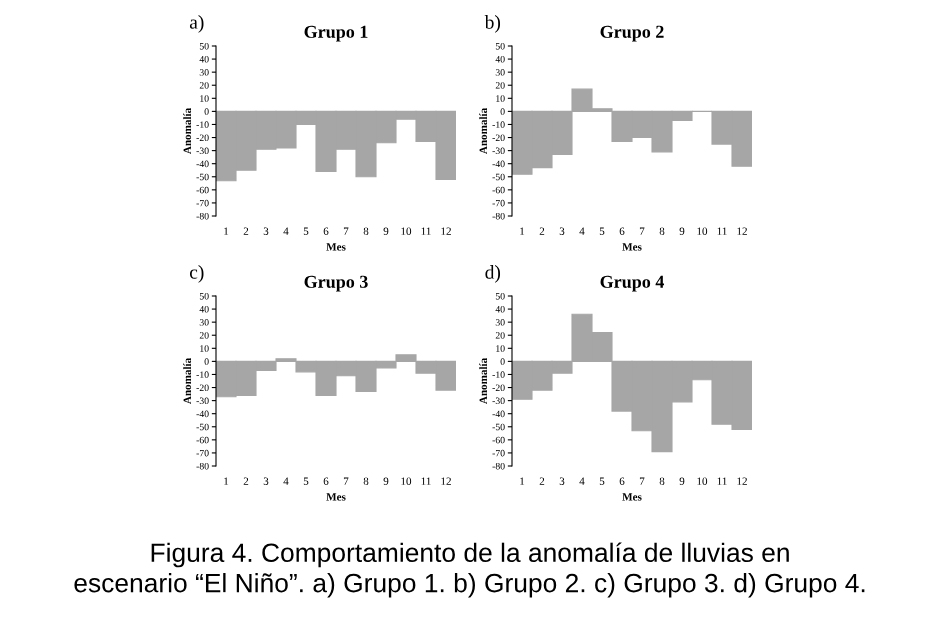 The width and height of the screenshot is (940, 644). What do you see at coordinates (336, 283) in the screenshot?
I see `chart-title: Grupo 3` at bounding box center [336, 283].